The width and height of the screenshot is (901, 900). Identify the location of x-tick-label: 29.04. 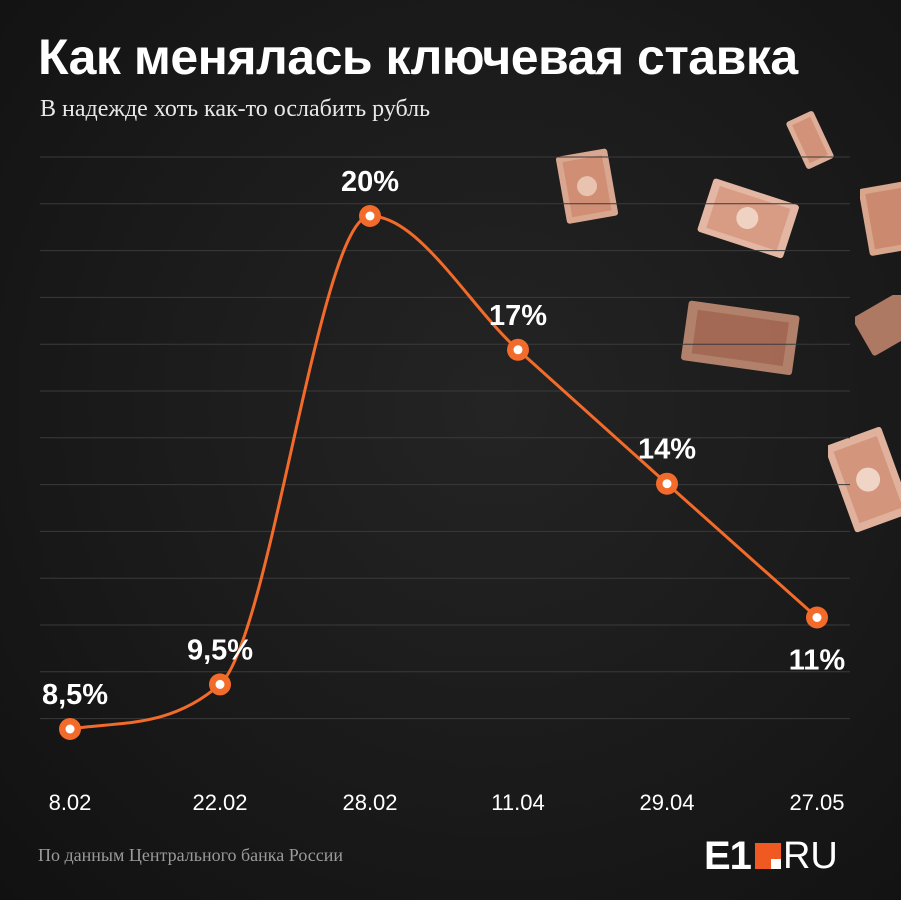
(666, 802).